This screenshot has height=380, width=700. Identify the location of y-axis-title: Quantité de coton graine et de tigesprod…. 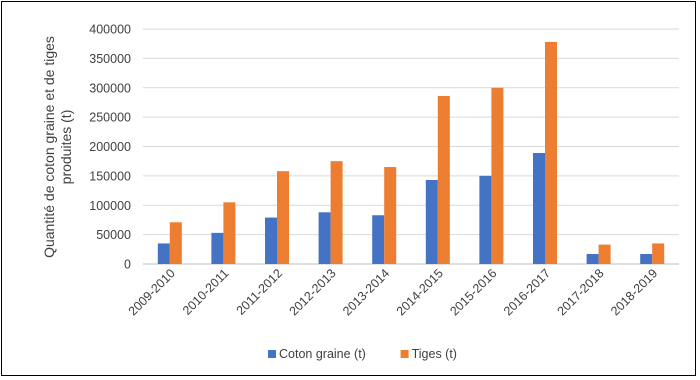
(57, 147).